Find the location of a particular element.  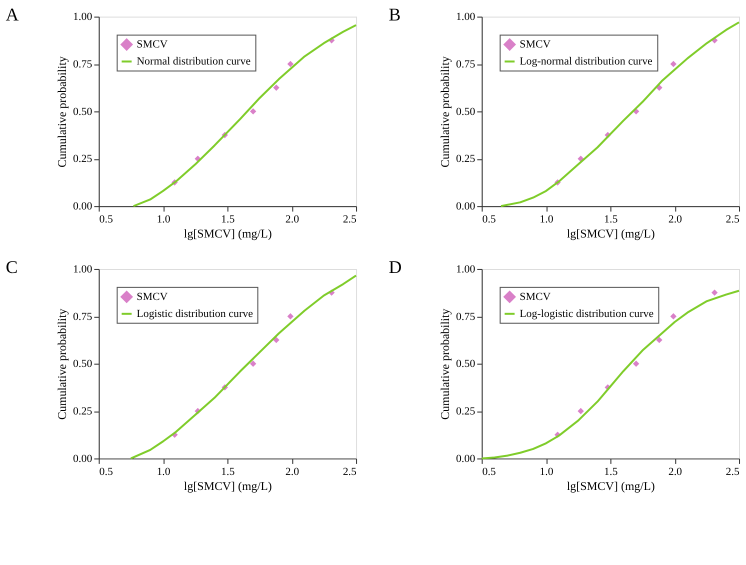

legend-label: Log-normal distribution curve is located at coordinates (586, 61).